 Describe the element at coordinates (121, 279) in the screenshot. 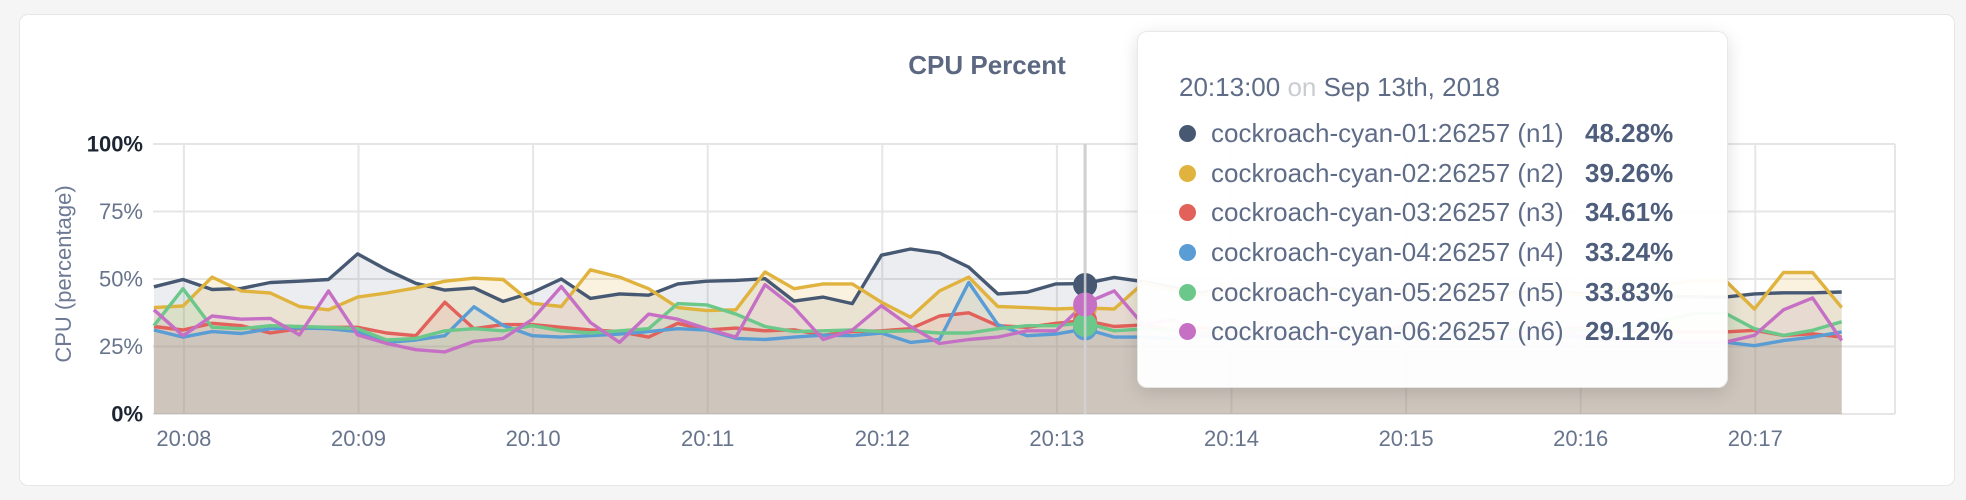

I see `svg-text: 50%` at that location.